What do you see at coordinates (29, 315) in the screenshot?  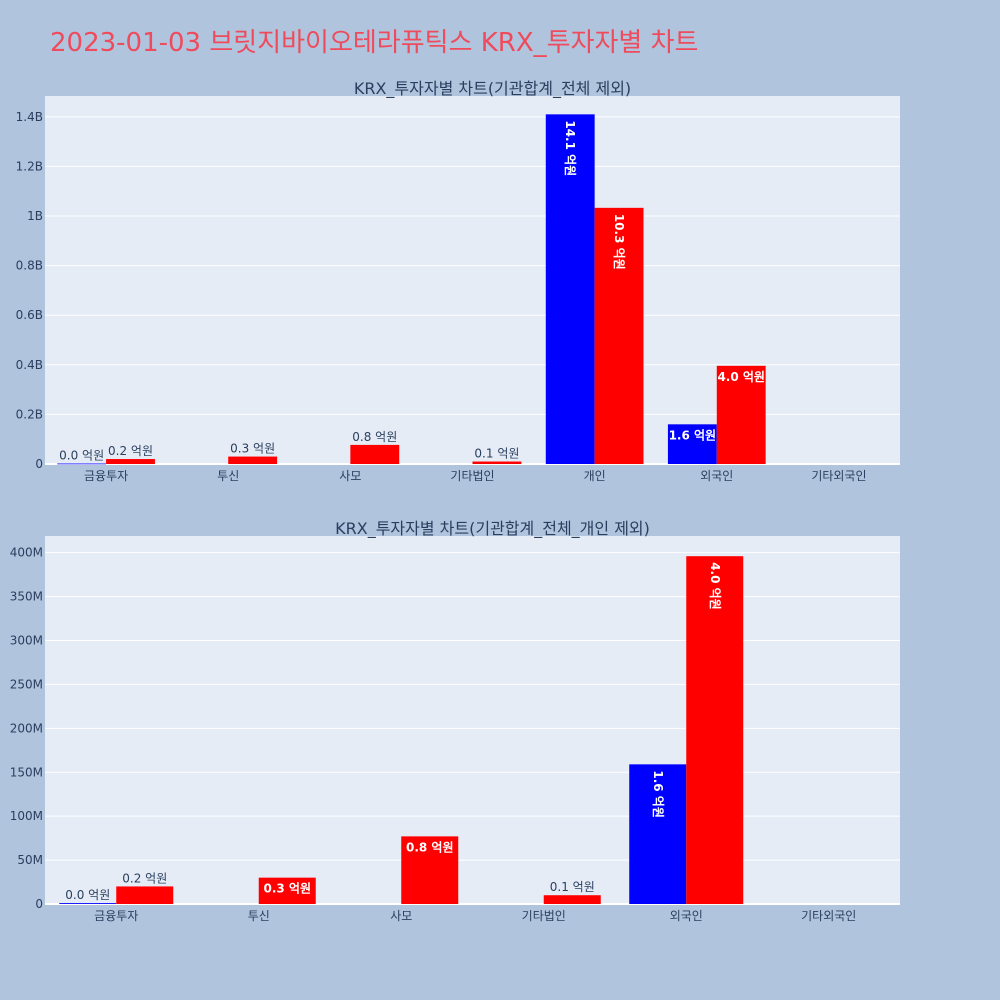 I see `y-tick-label: 0.6B` at bounding box center [29, 315].